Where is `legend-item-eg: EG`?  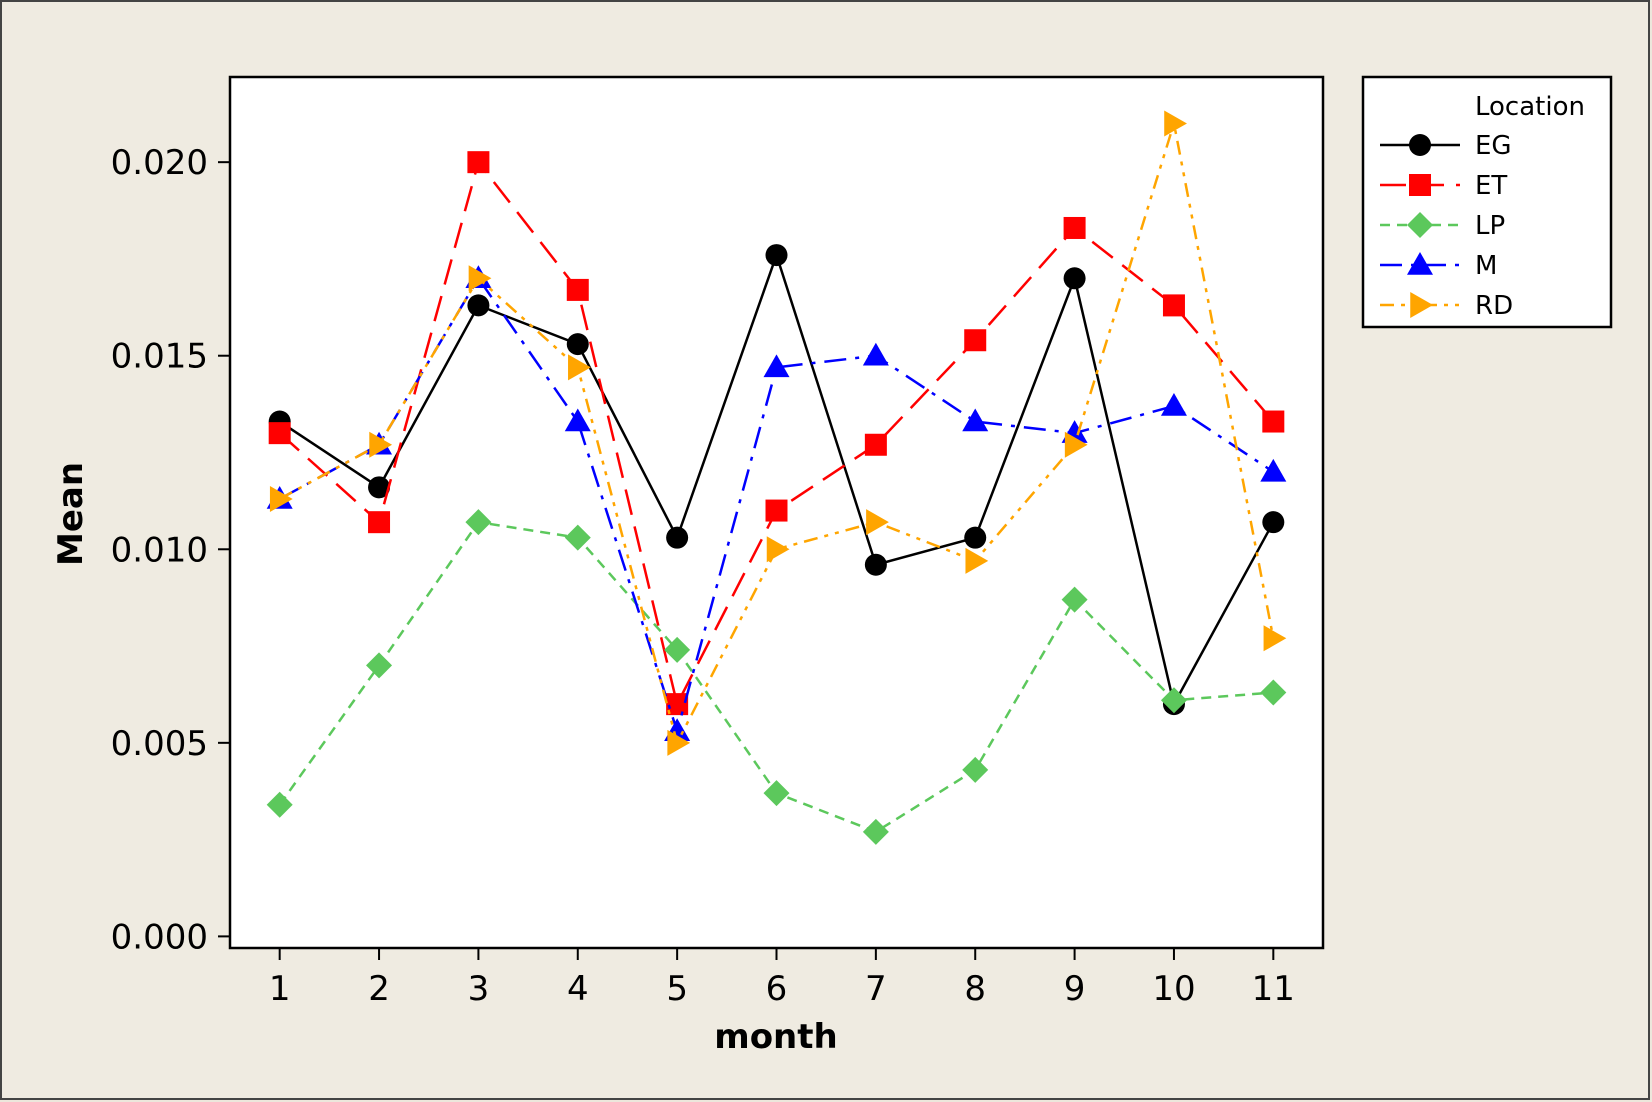
legend-item-eg: EG is located at coordinates (1446, 146).